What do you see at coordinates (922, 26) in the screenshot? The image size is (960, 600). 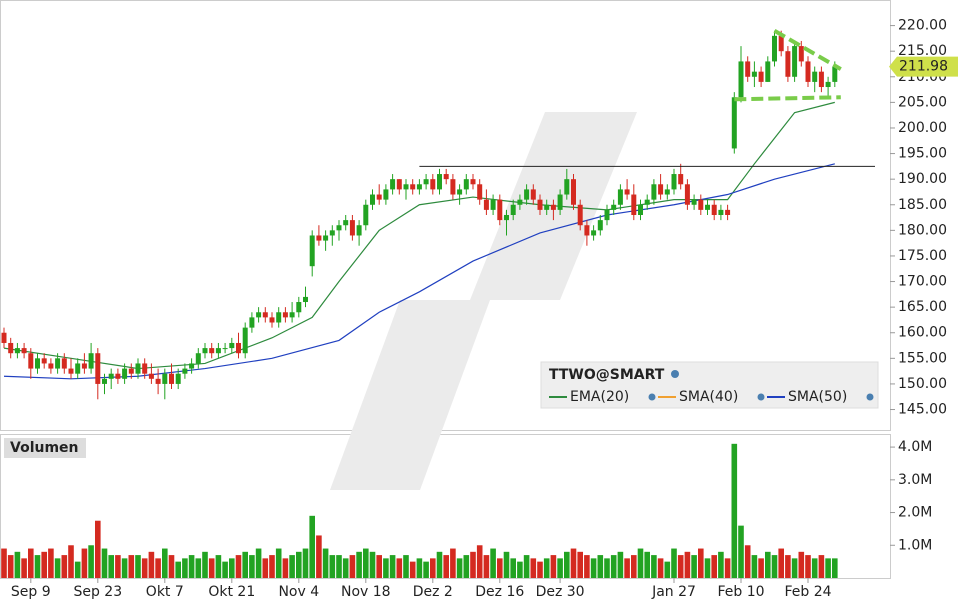 I see `y-tick-label: 220.00` at bounding box center [922, 26].